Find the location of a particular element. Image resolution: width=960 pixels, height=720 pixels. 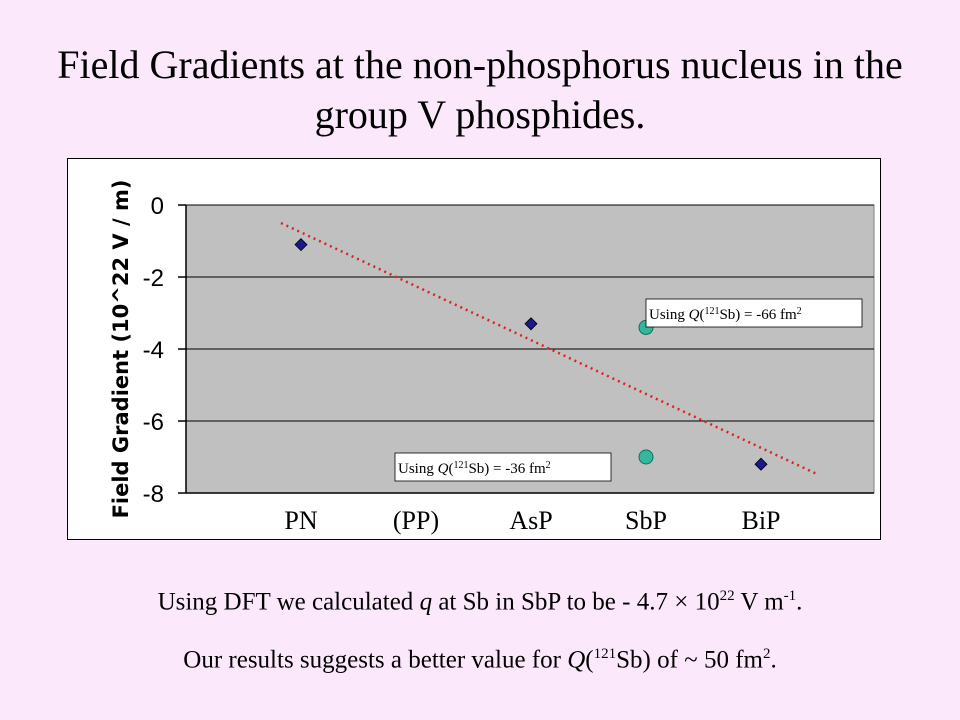

y-tick-label-4: -8 is located at coordinates (153, 494).